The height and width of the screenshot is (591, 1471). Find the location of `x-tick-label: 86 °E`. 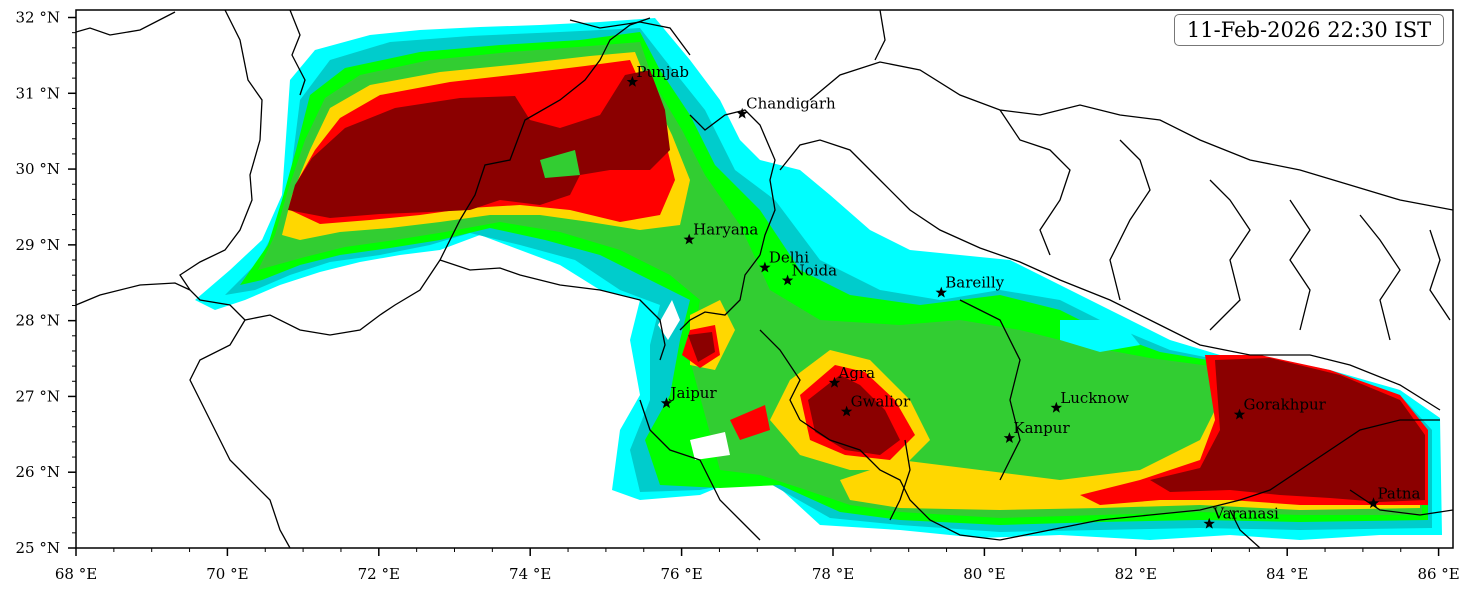

x-tick-label: 86 °E is located at coordinates (1438, 574).